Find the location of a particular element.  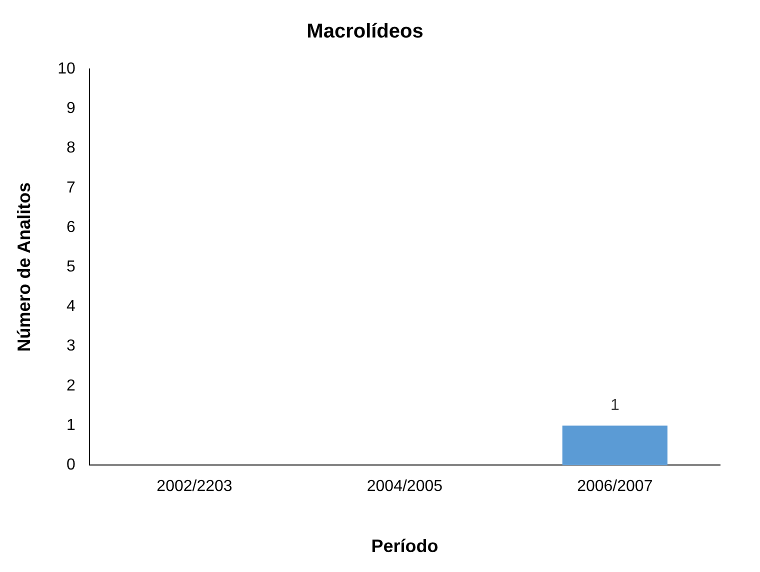

y-tick-label: 5 is located at coordinates (71, 267).